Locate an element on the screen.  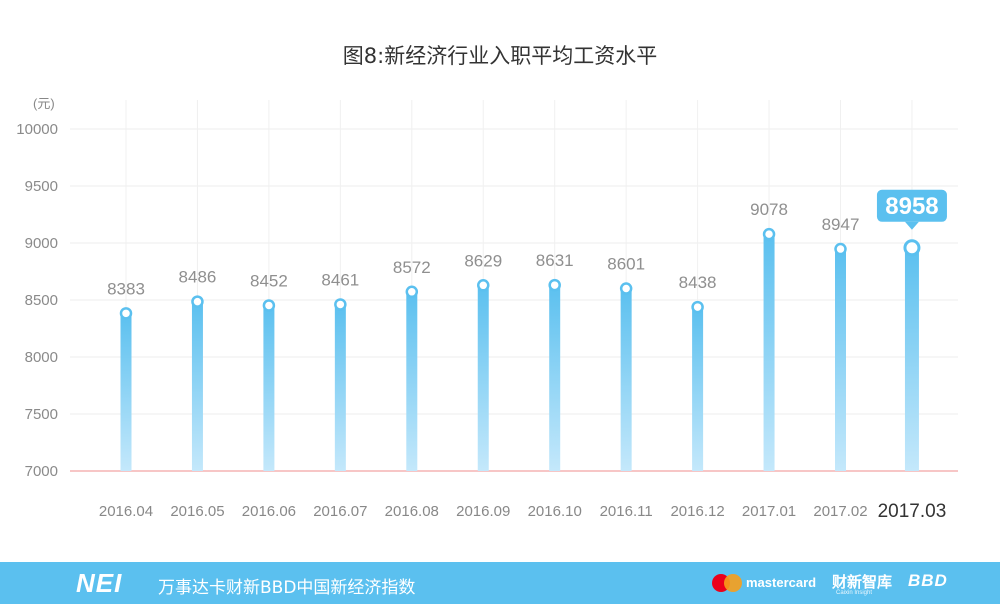
y-tick-label: 10000 is located at coordinates (37, 129).